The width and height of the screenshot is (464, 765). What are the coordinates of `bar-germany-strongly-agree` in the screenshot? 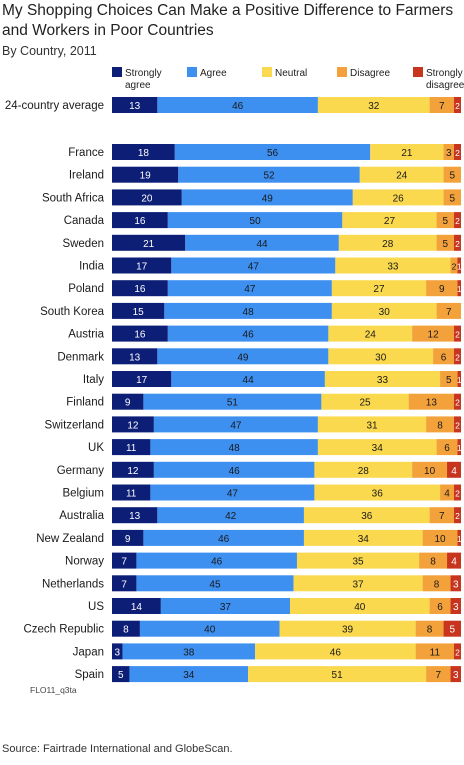 It's located at (133, 469).